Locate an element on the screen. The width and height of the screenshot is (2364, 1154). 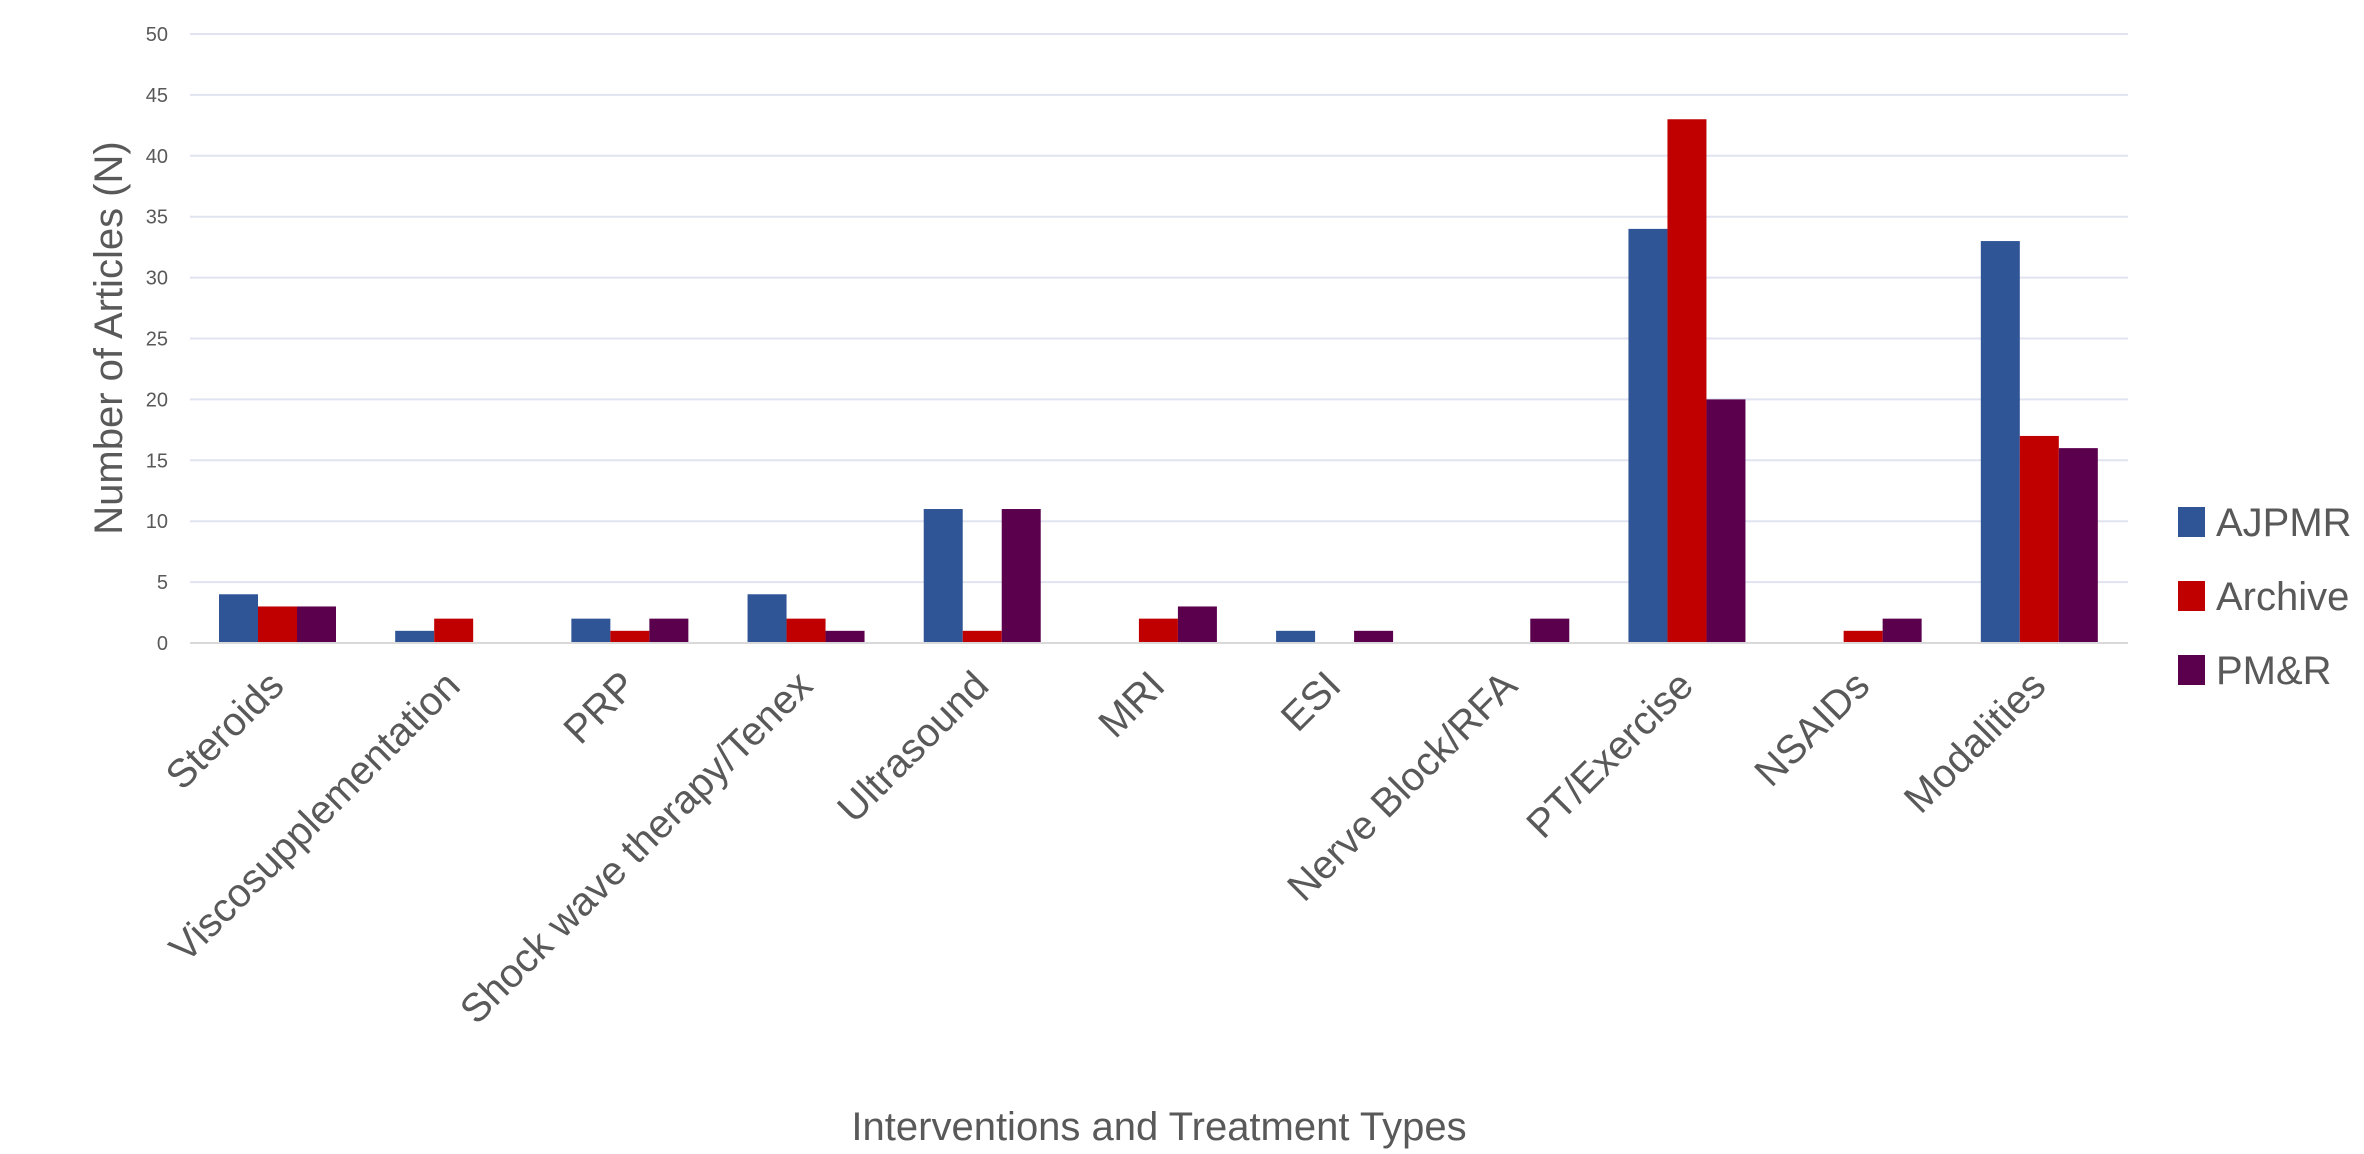
x-tick-label: ESI is located at coordinates (1311, 701).